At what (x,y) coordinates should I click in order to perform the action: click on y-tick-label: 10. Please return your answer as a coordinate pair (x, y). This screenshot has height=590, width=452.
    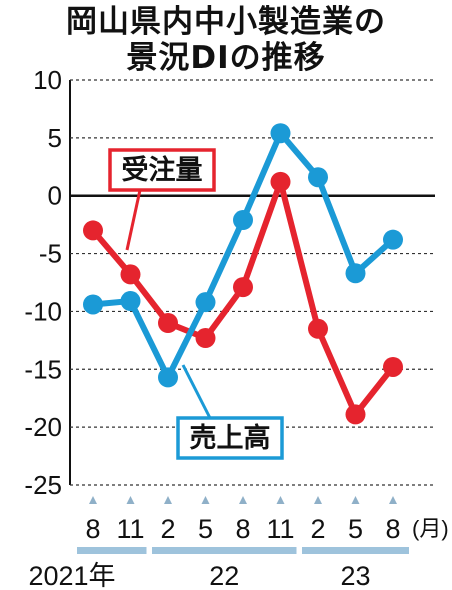
    Looking at the image, I should click on (47, 80).